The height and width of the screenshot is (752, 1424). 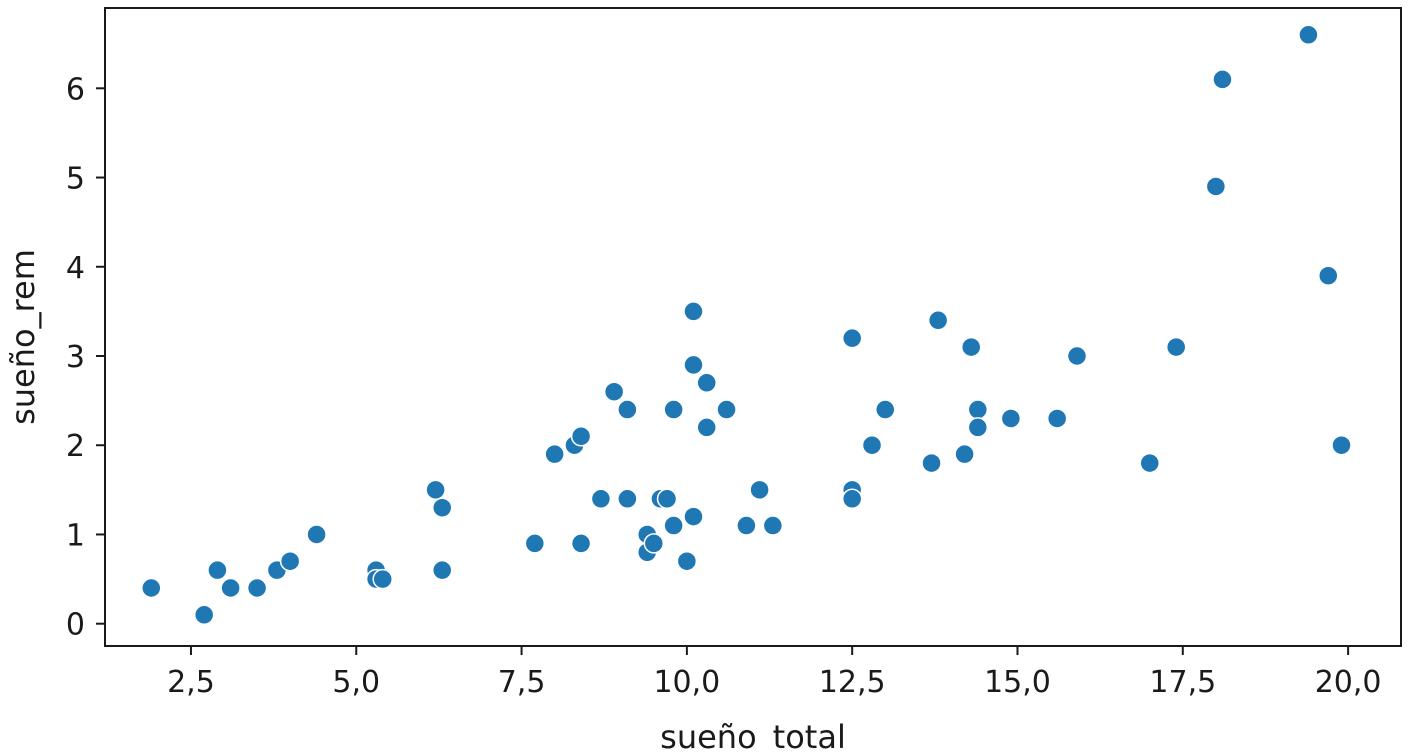 I want to click on y-axis-title: sueño_rem, so click(x=23, y=337).